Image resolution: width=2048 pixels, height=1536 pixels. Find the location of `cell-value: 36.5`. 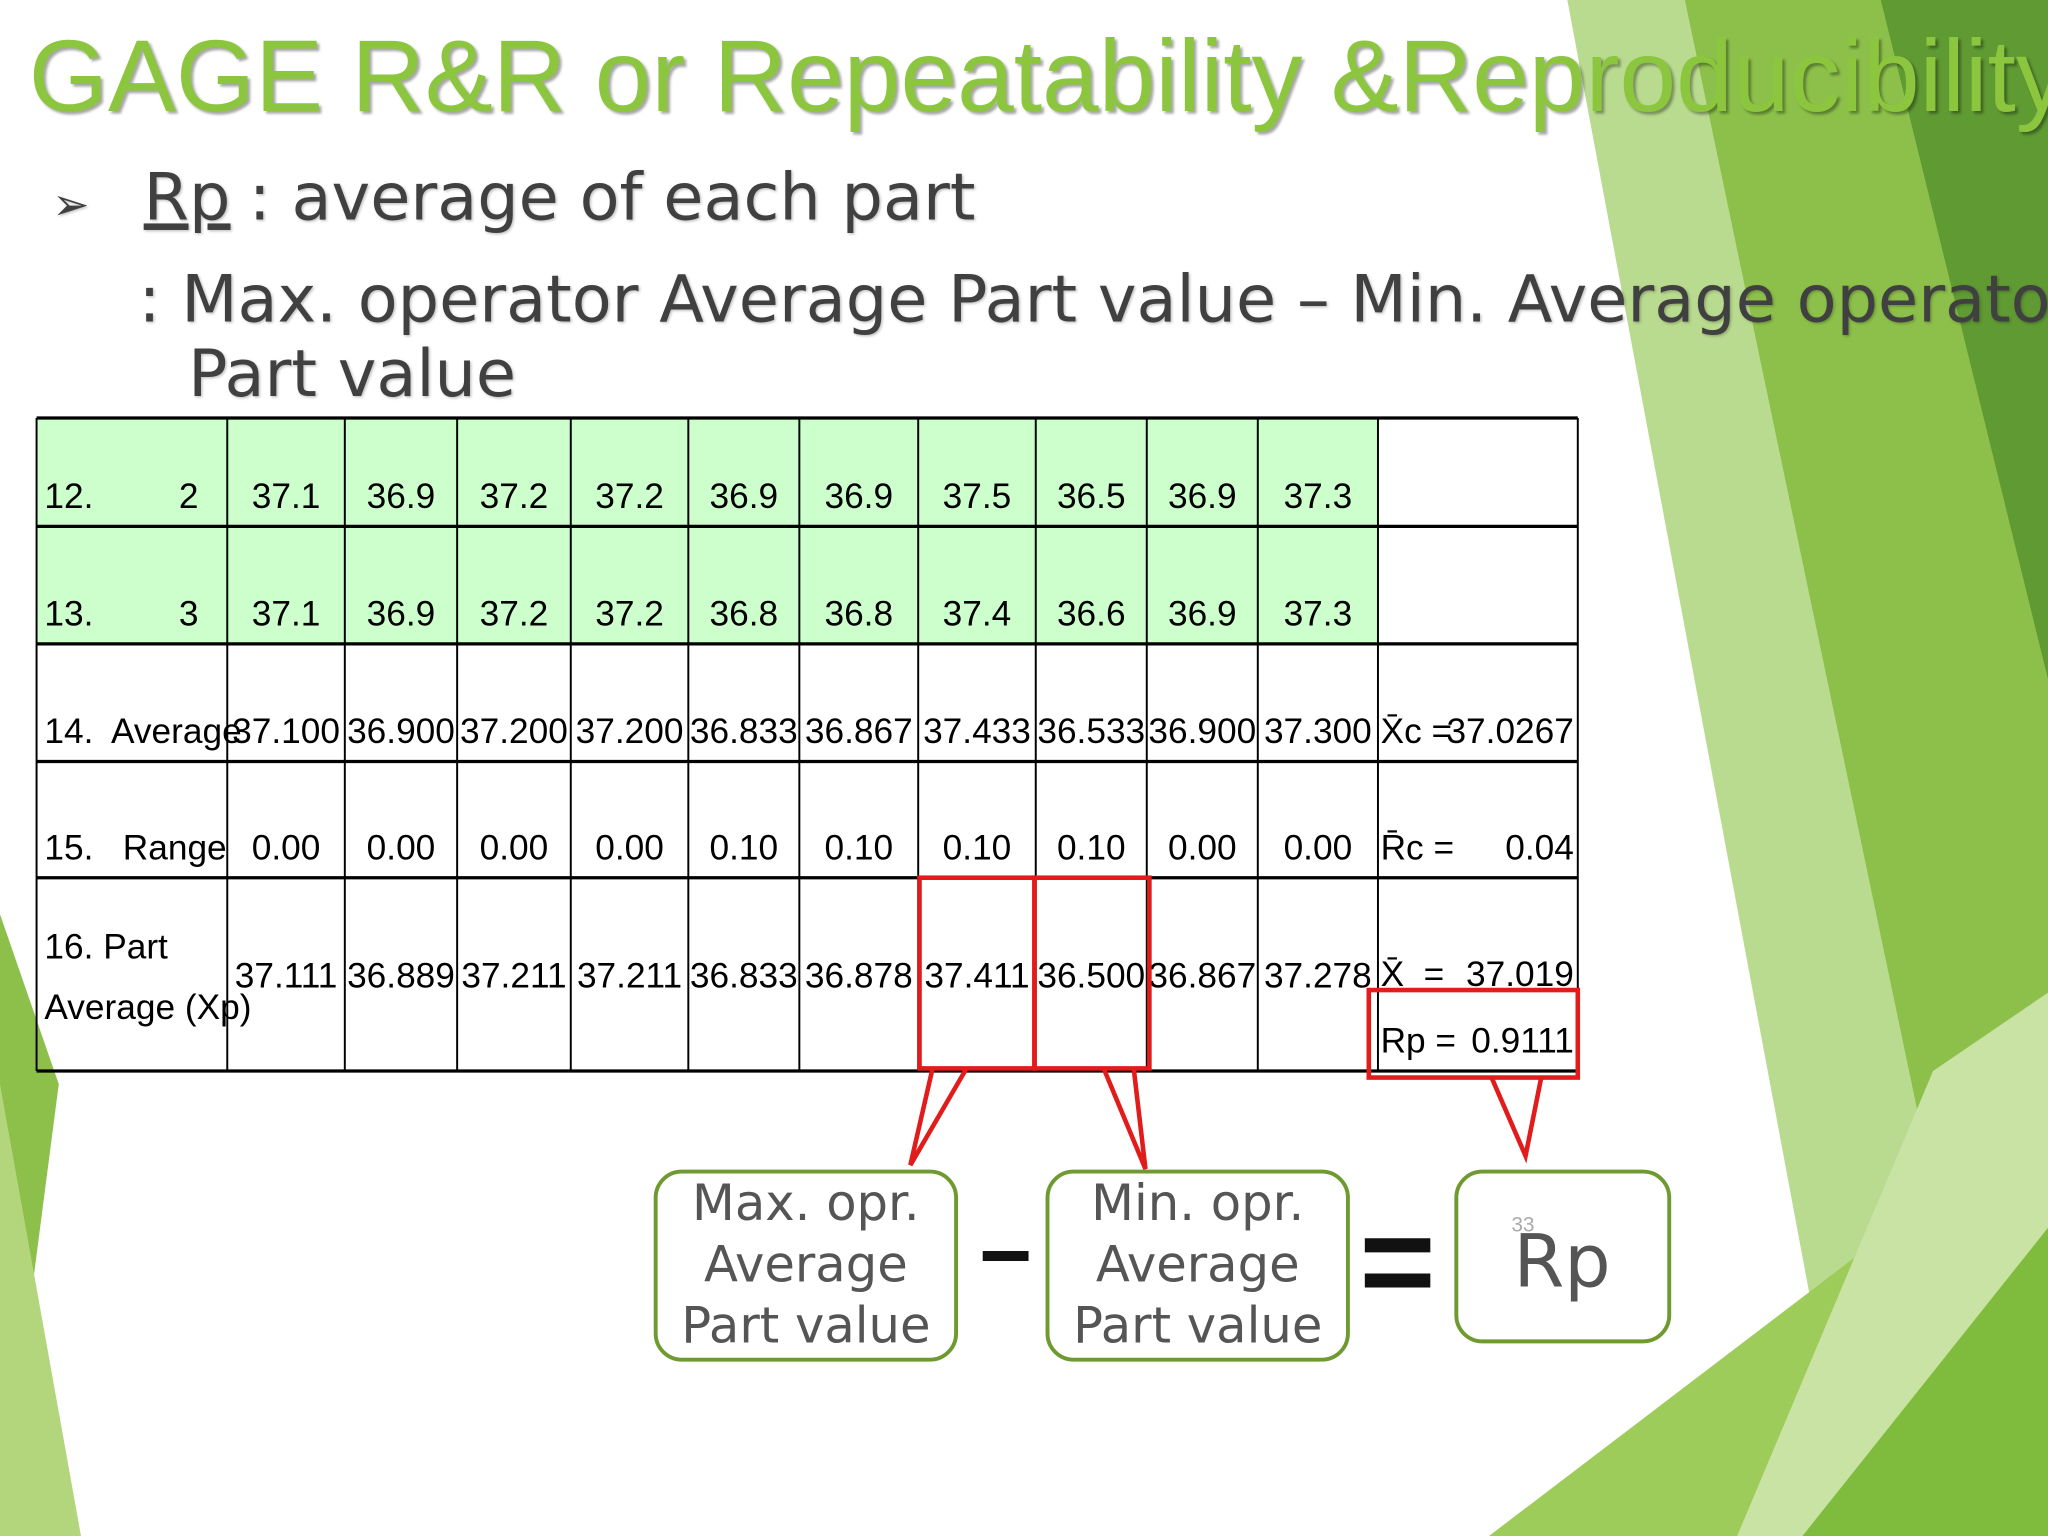

cell-value: 36.5 is located at coordinates (1091, 496).